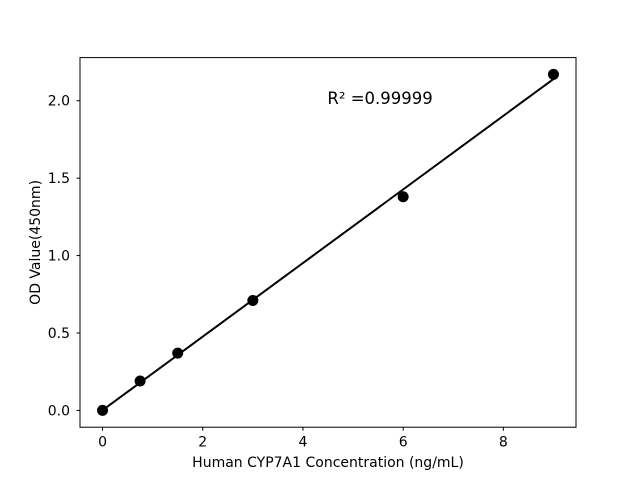 The width and height of the screenshot is (640, 480). I want to click on x-tick-label: 6, so click(403, 443).